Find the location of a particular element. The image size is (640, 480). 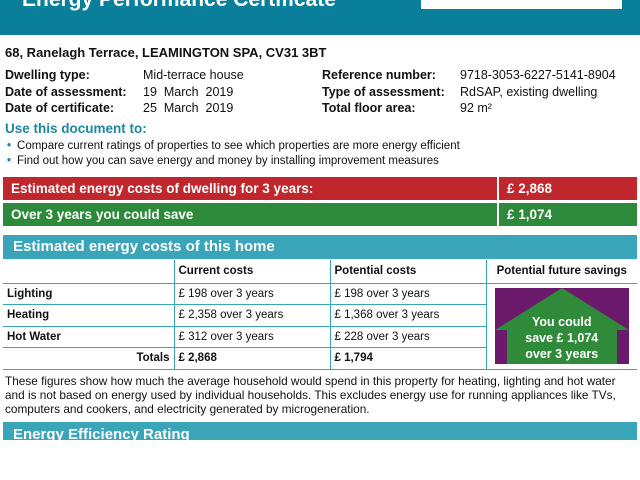

house-arrow-icon is located at coordinates (561, 325).